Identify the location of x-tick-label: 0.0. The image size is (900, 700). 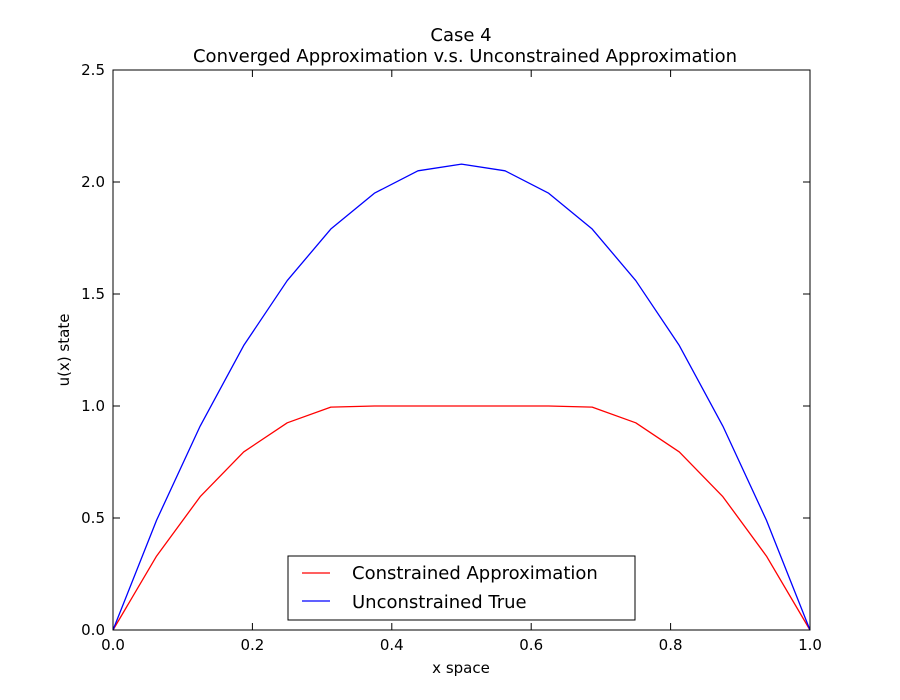
(113, 645).